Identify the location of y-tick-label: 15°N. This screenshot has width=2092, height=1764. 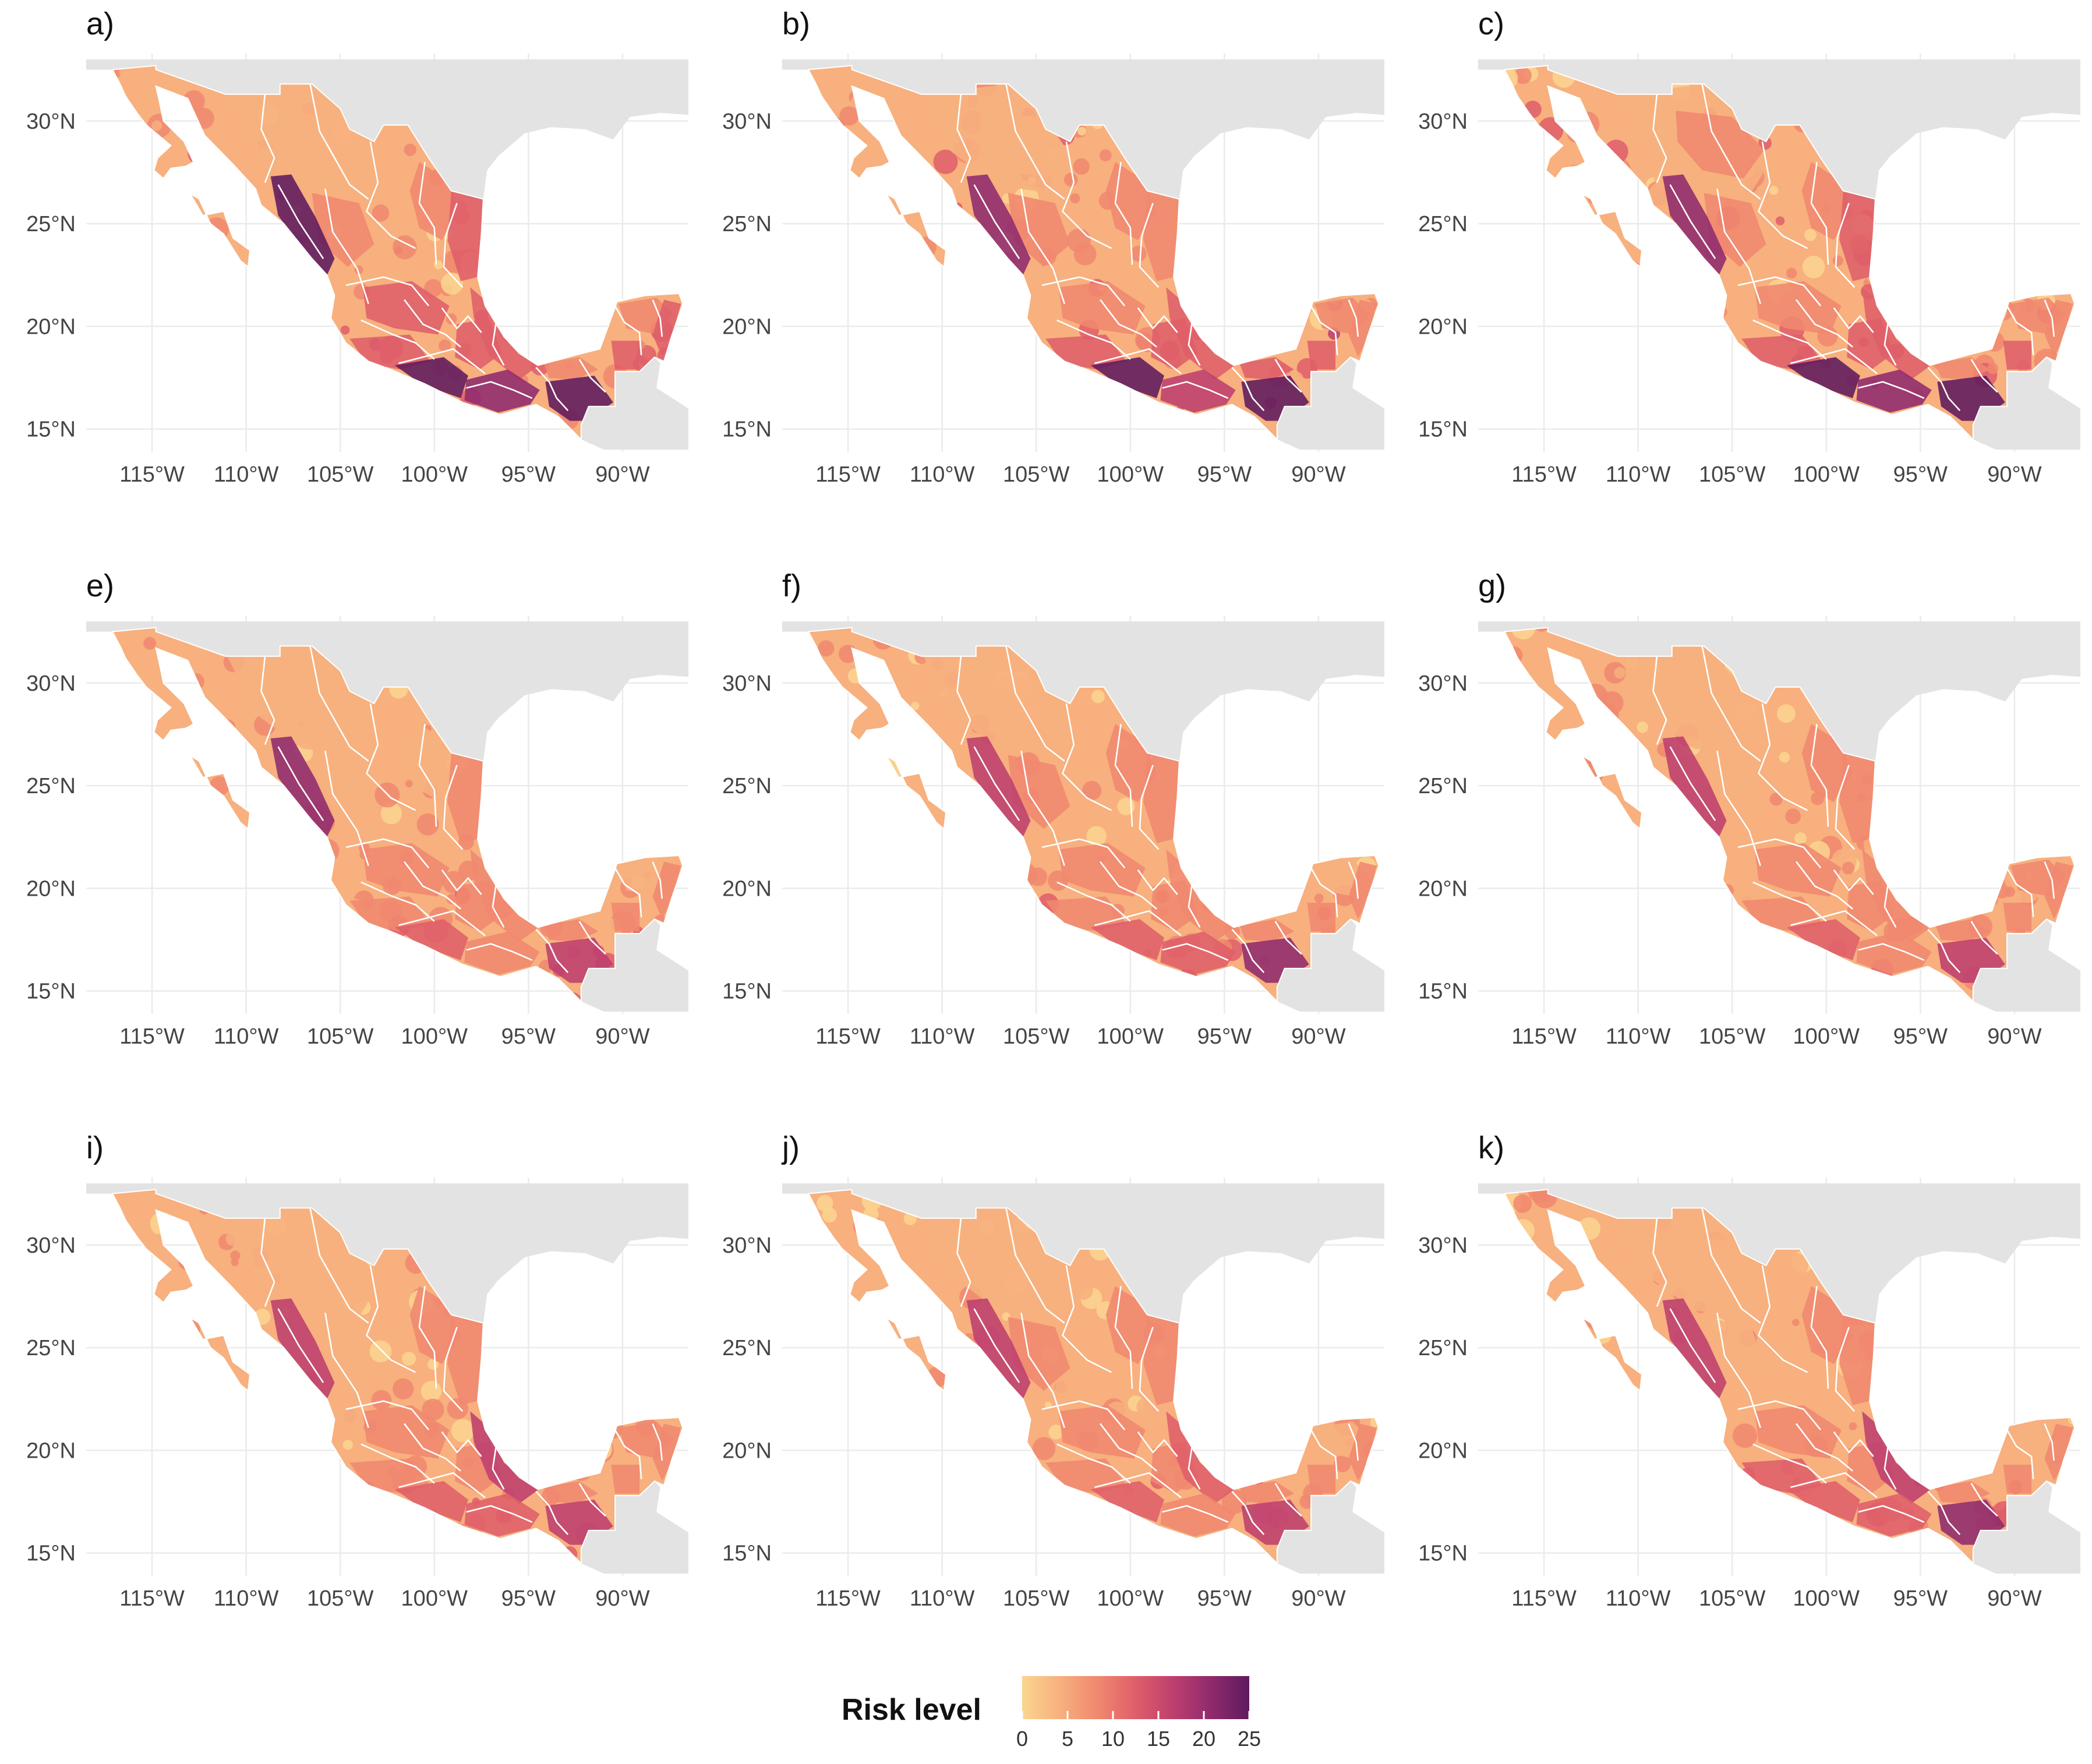
(1443, 1554).